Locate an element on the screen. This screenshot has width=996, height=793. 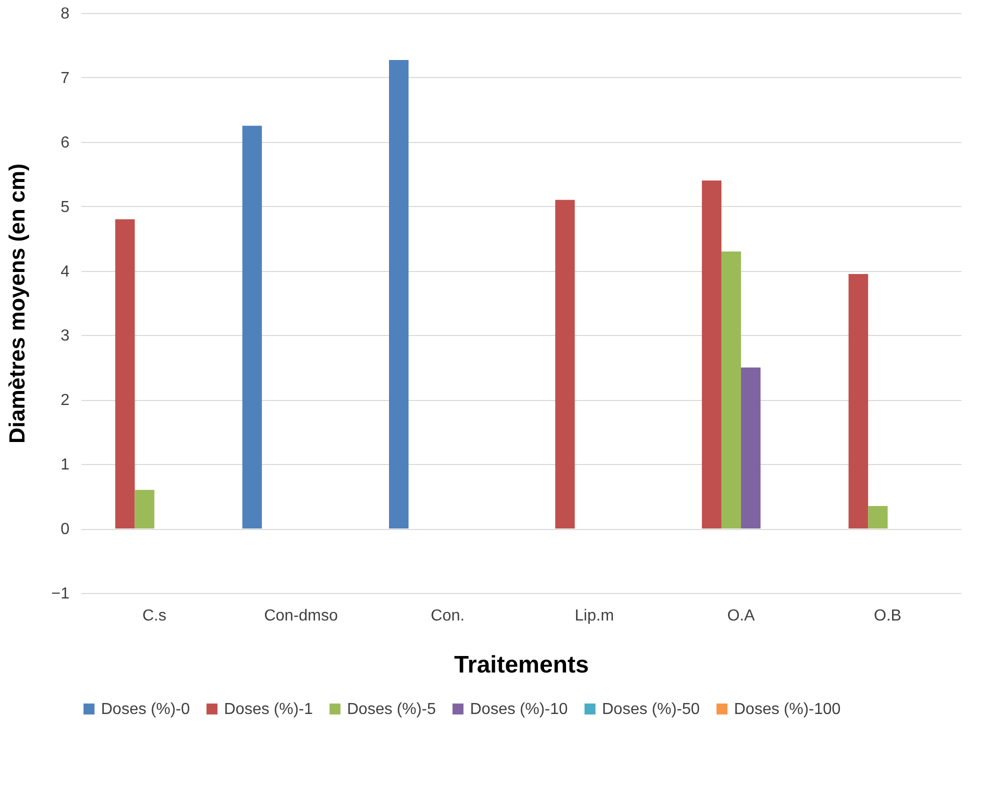
x-tick-label: Con. is located at coordinates (447, 616).